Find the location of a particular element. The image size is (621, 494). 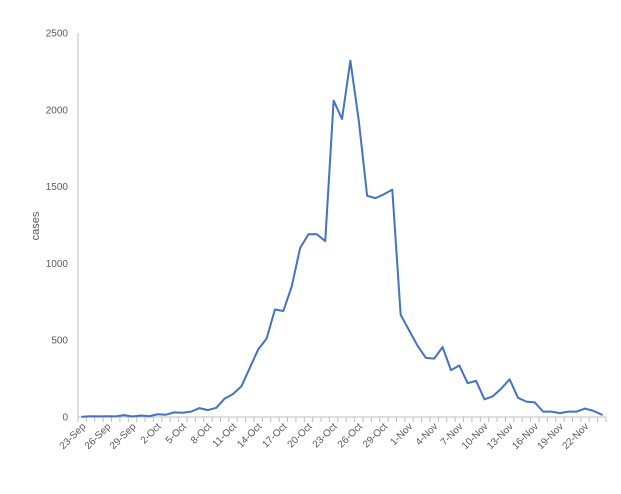

x-tick-label: 23-Sep is located at coordinates (73, 436).